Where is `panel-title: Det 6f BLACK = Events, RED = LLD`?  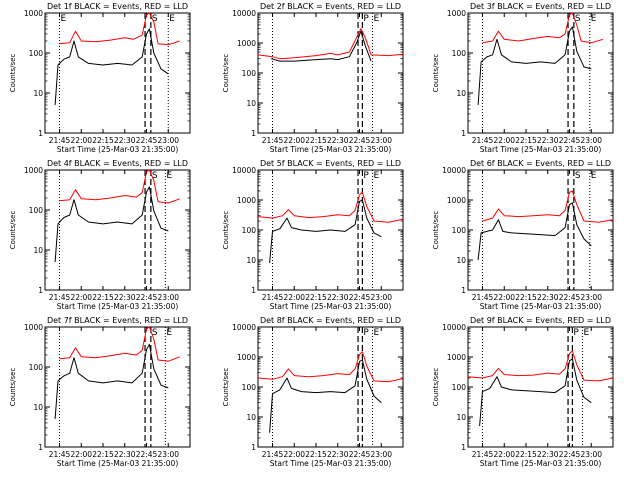 panel-title: Det 6f BLACK = Events, RED = LLD is located at coordinates (540, 163).